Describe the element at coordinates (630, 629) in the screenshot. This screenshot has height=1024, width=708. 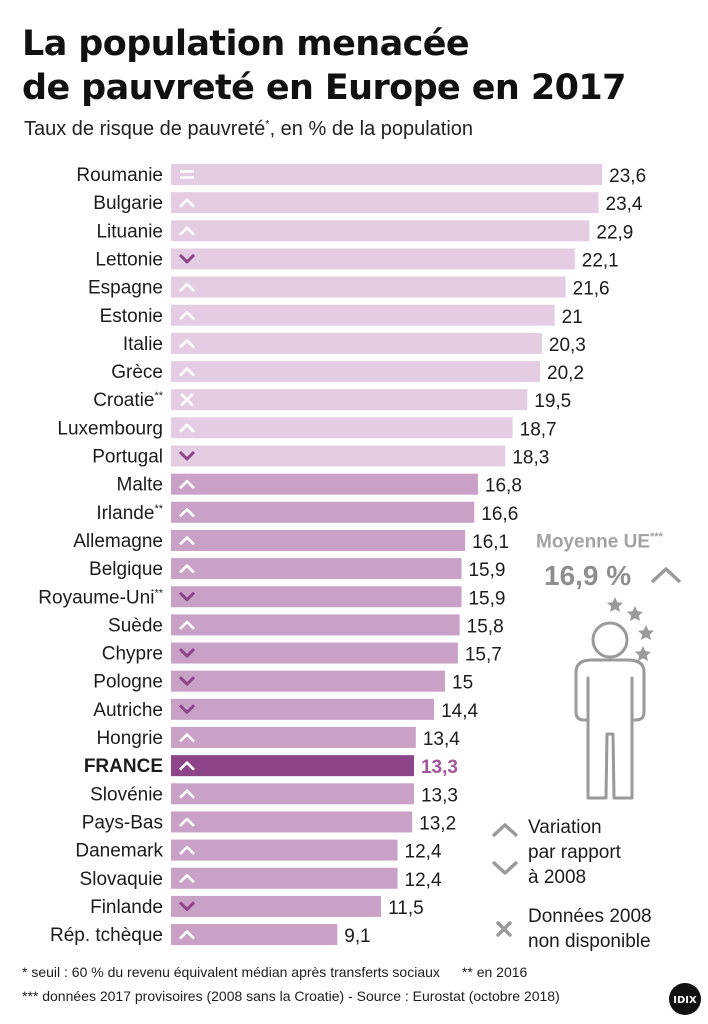
I see `eu-stars-icon` at that location.